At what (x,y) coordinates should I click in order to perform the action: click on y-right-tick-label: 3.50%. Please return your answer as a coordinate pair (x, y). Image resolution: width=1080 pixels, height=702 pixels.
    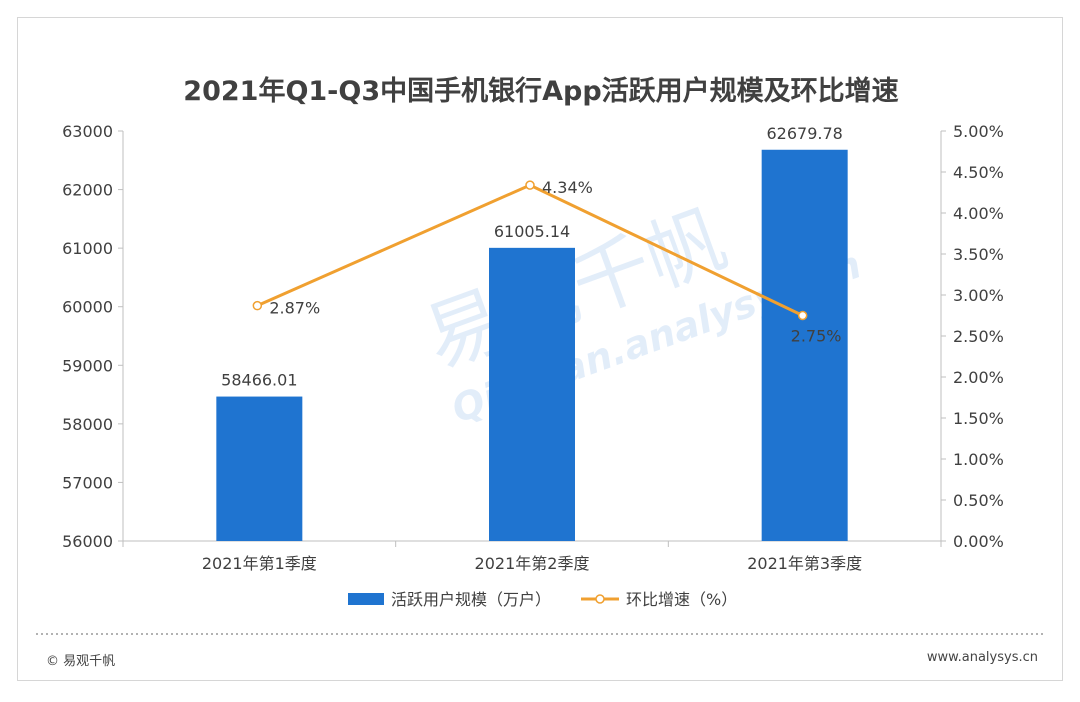
    Looking at the image, I should click on (978, 254).